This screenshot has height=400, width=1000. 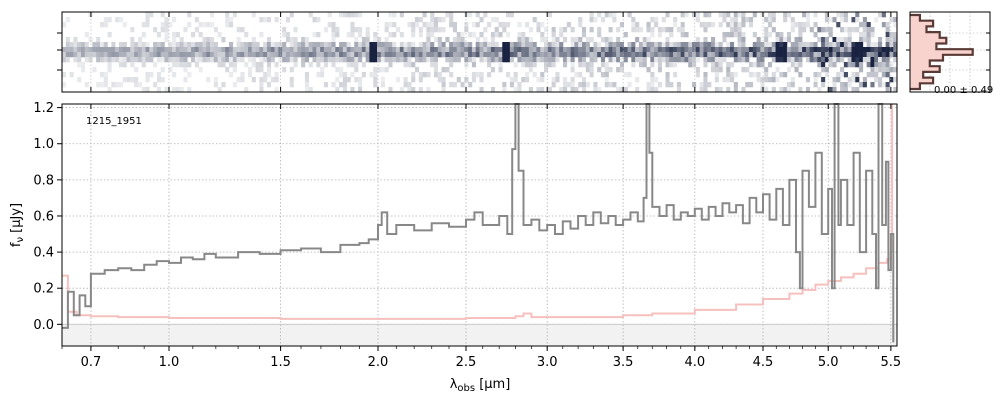 What do you see at coordinates (891, 362) in the screenshot?
I see `x-tick-label: 5.5` at bounding box center [891, 362].